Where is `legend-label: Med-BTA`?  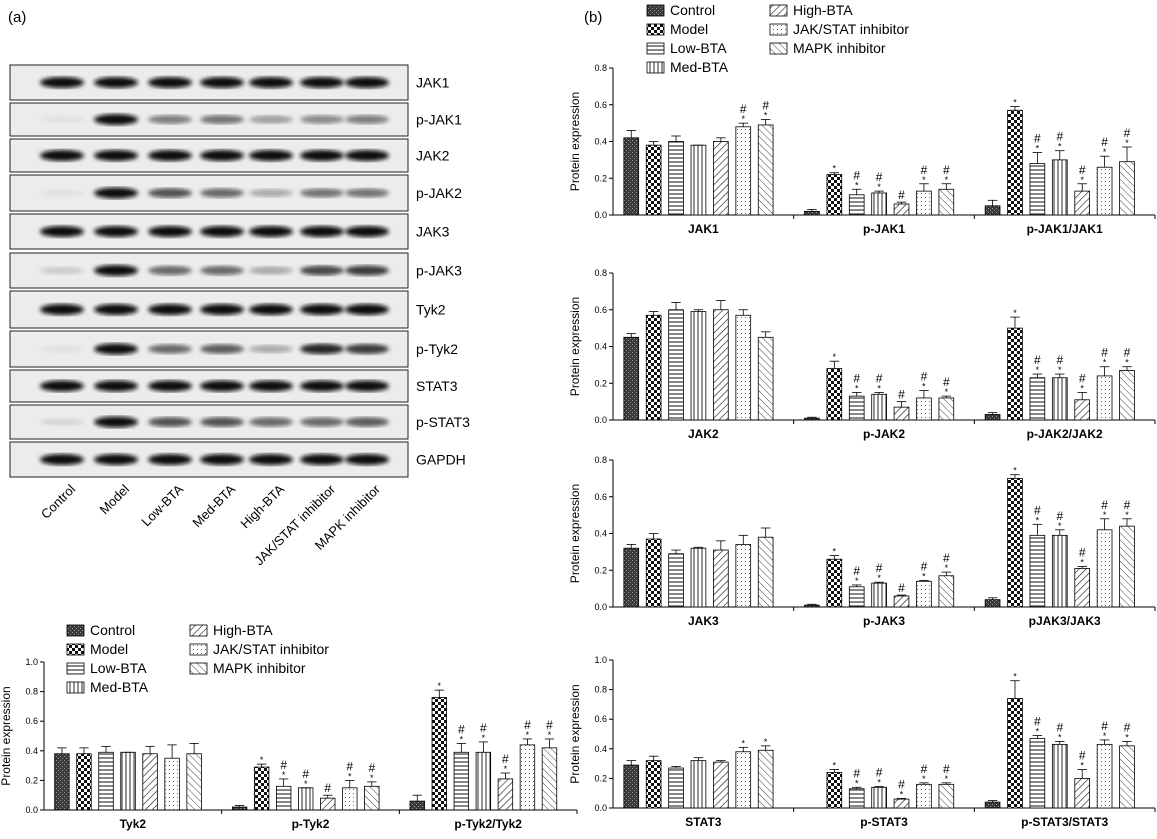
legend-label: Med-BTA is located at coordinates (699, 67).